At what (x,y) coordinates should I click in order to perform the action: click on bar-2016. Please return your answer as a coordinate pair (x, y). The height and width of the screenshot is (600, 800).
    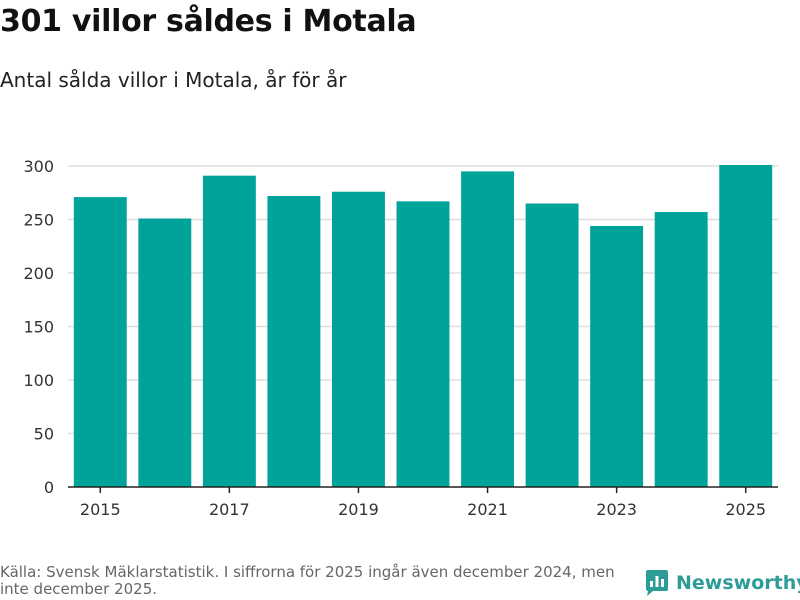
    Looking at the image, I should click on (165, 352).